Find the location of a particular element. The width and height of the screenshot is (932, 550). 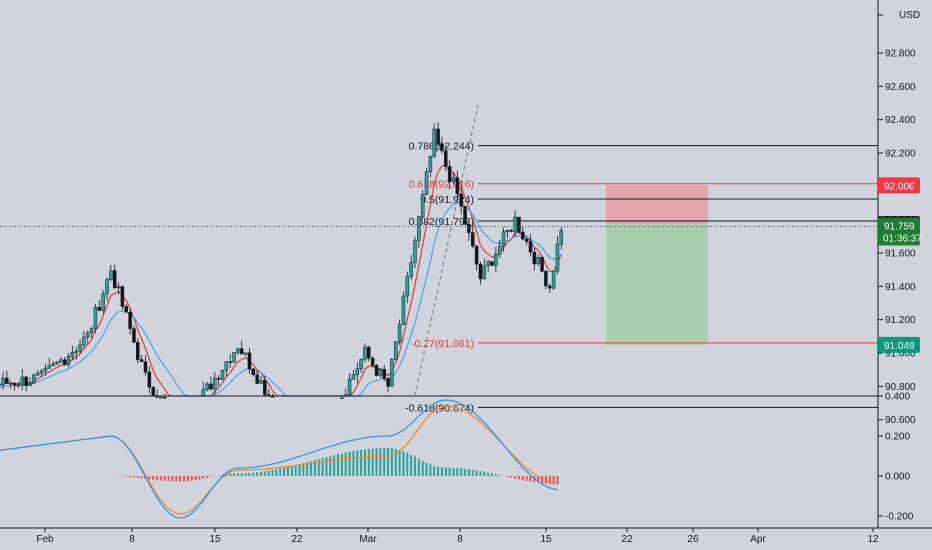

time-tick-label: 26 is located at coordinates (693, 539).